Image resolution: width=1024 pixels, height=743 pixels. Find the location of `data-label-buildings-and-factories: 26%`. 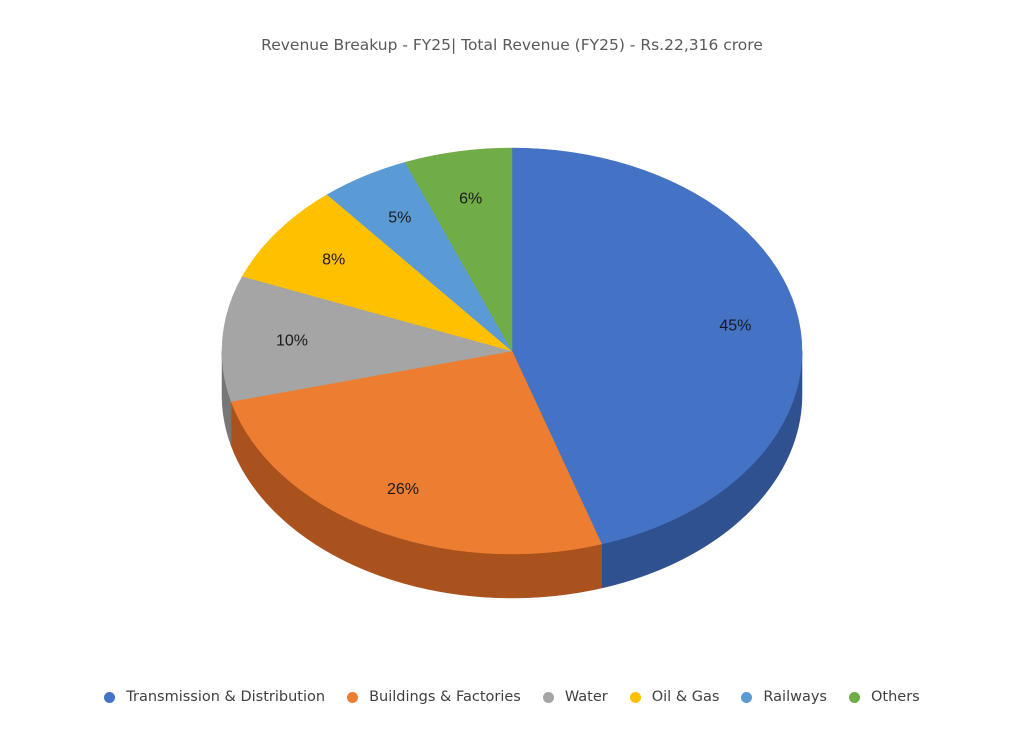

data-label-buildings-and-factories: 26% is located at coordinates (403, 489).